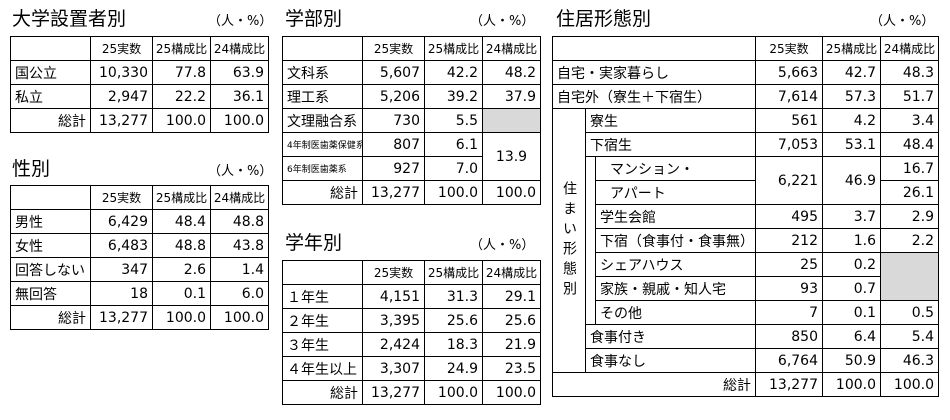 The width and height of the screenshot is (950, 420). Describe the element at coordinates (411, 296) in the screenshot. I see `table-row: １年生 4,151 31.3 29.1` at that location.